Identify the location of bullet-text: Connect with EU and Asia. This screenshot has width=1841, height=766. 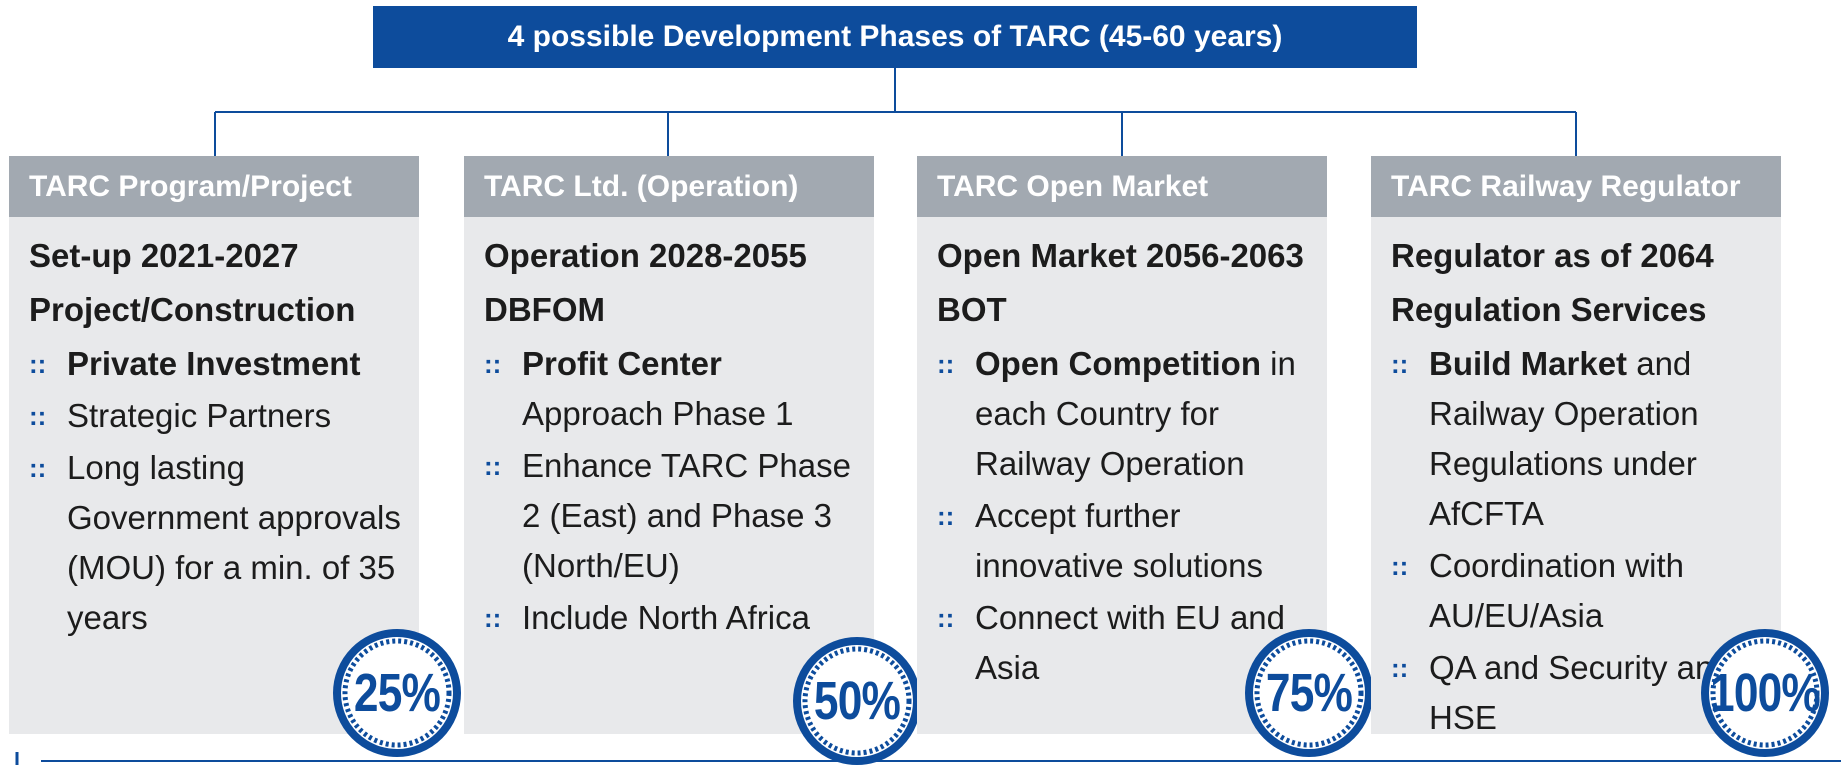
(1130, 642).